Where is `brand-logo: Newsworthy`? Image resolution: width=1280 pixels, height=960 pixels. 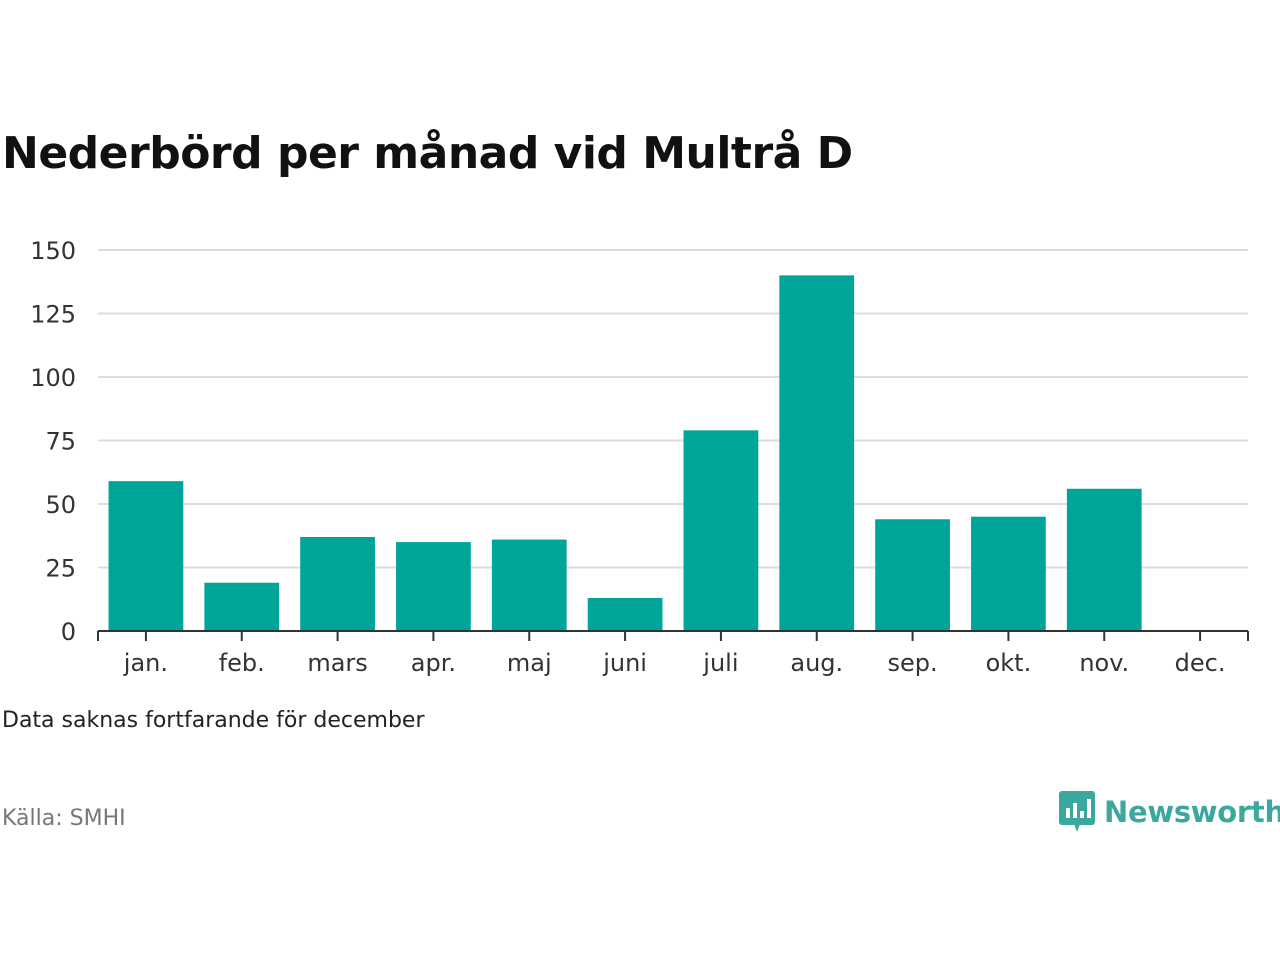 brand-logo: Newsworthy is located at coordinates (1169, 812).